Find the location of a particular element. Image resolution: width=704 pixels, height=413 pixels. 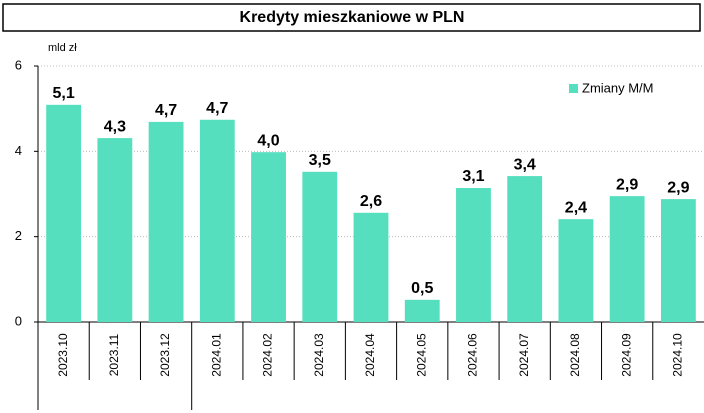

x-tick-label: 2024.01 is located at coordinates (216, 355).